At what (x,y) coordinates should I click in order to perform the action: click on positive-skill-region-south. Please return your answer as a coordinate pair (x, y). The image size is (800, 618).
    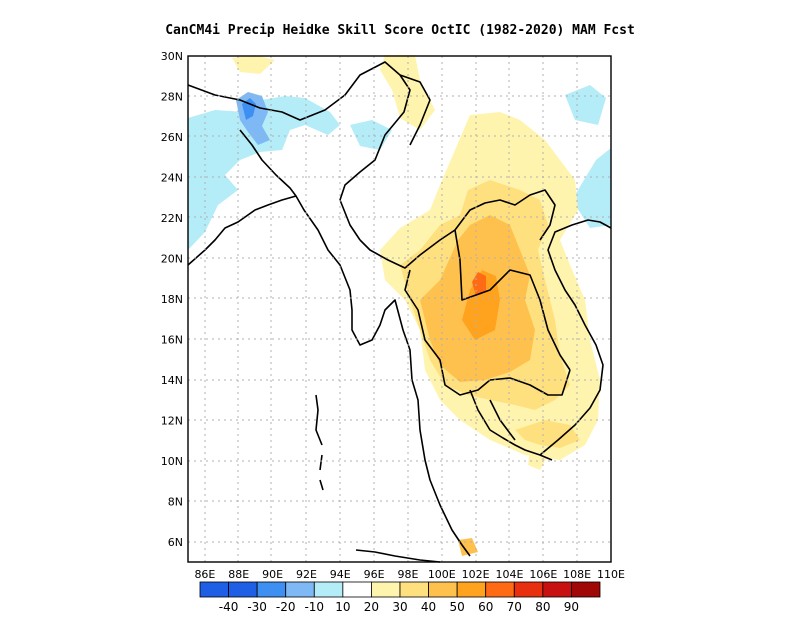
    Looking at the image, I should click on (468, 547).